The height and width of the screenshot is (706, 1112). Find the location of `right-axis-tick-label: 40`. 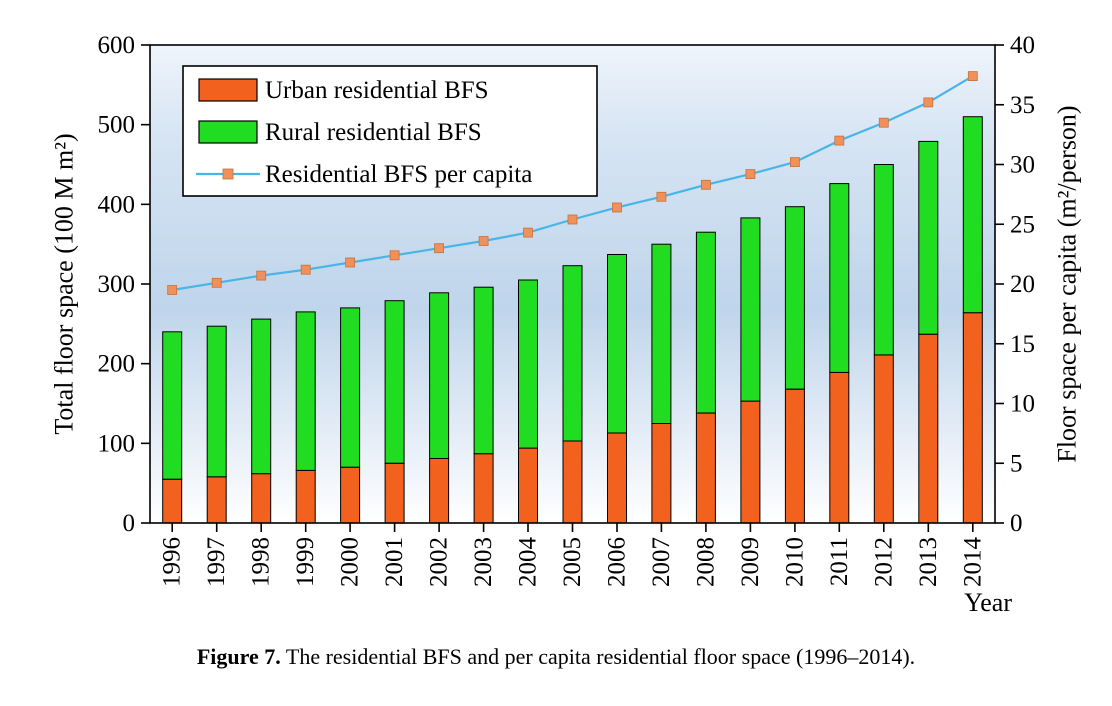

right-axis-tick-label: 40 is located at coordinates (1022, 45).